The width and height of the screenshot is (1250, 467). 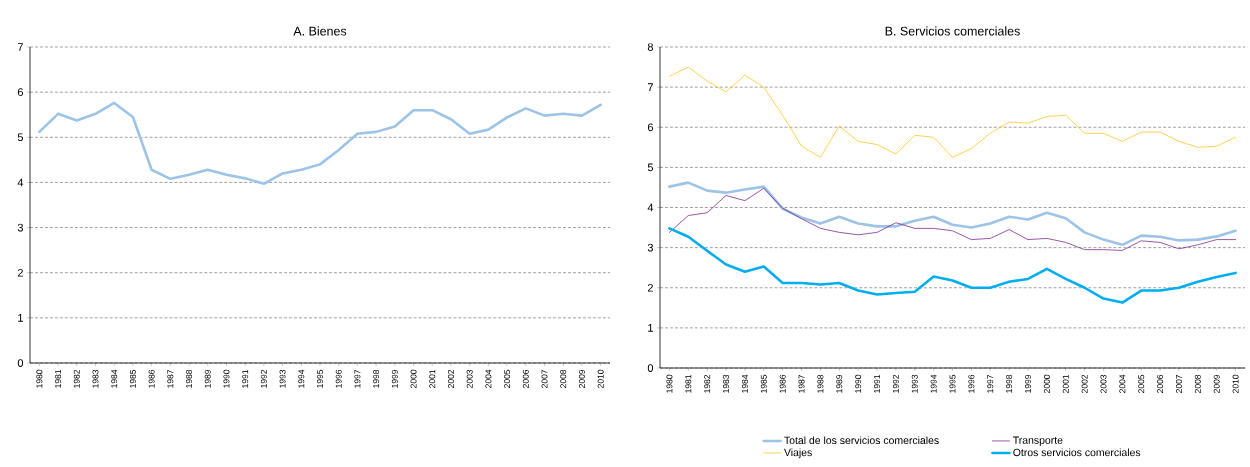 What do you see at coordinates (861, 440) in the screenshot?
I see `legend-label: Total de los servicios comerciales` at bounding box center [861, 440].